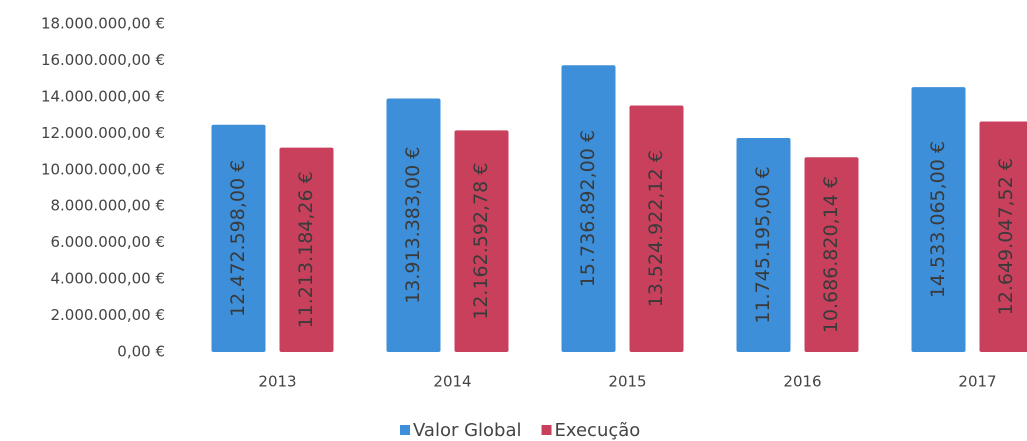 The height and width of the screenshot is (441, 1027). I want to click on y-tick-label: 12.000.000,00 €, so click(103, 133).